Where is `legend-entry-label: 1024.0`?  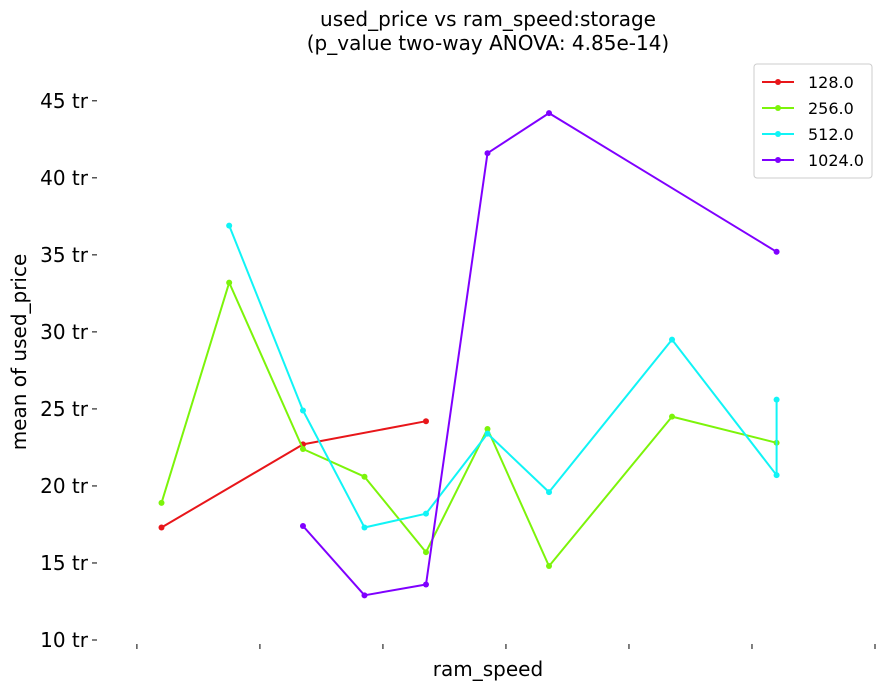
legend-entry-label: 1024.0 is located at coordinates (836, 160).